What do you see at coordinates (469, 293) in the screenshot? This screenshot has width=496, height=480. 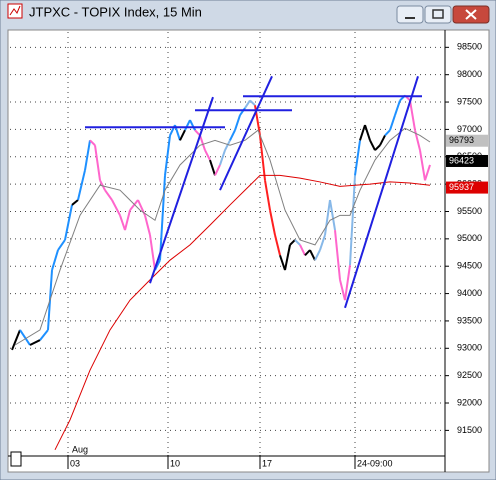 I see `y-tick-label: 94000` at bounding box center [469, 293].